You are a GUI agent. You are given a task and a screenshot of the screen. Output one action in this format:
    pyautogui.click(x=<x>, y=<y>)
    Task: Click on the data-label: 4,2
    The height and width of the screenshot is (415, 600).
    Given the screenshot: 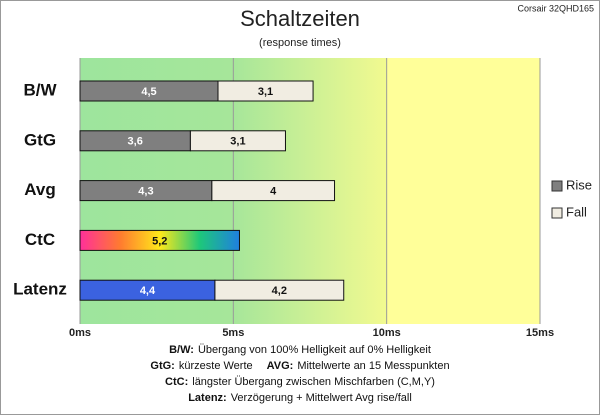 What is the action you would take?
    pyautogui.click(x=279, y=291)
    